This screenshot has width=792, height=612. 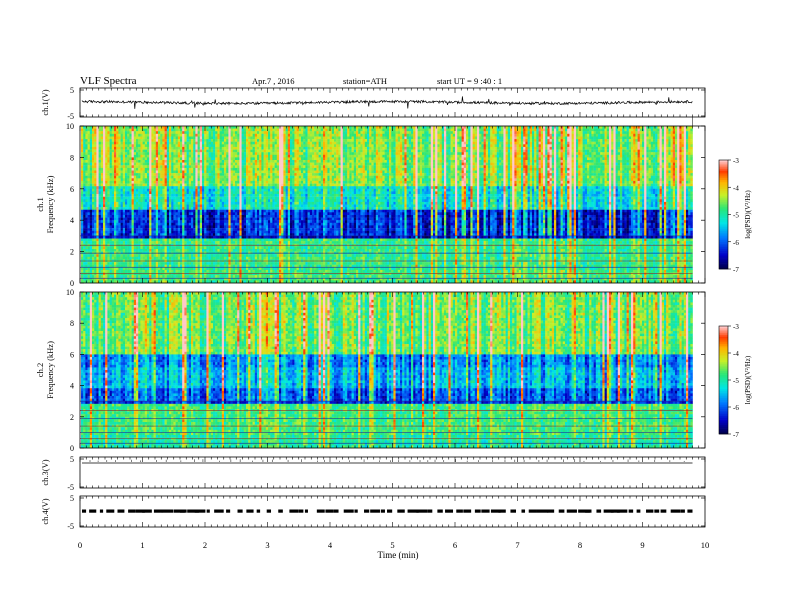 I want to click on date-label: Apr.7 , 2016, so click(x=273, y=81).